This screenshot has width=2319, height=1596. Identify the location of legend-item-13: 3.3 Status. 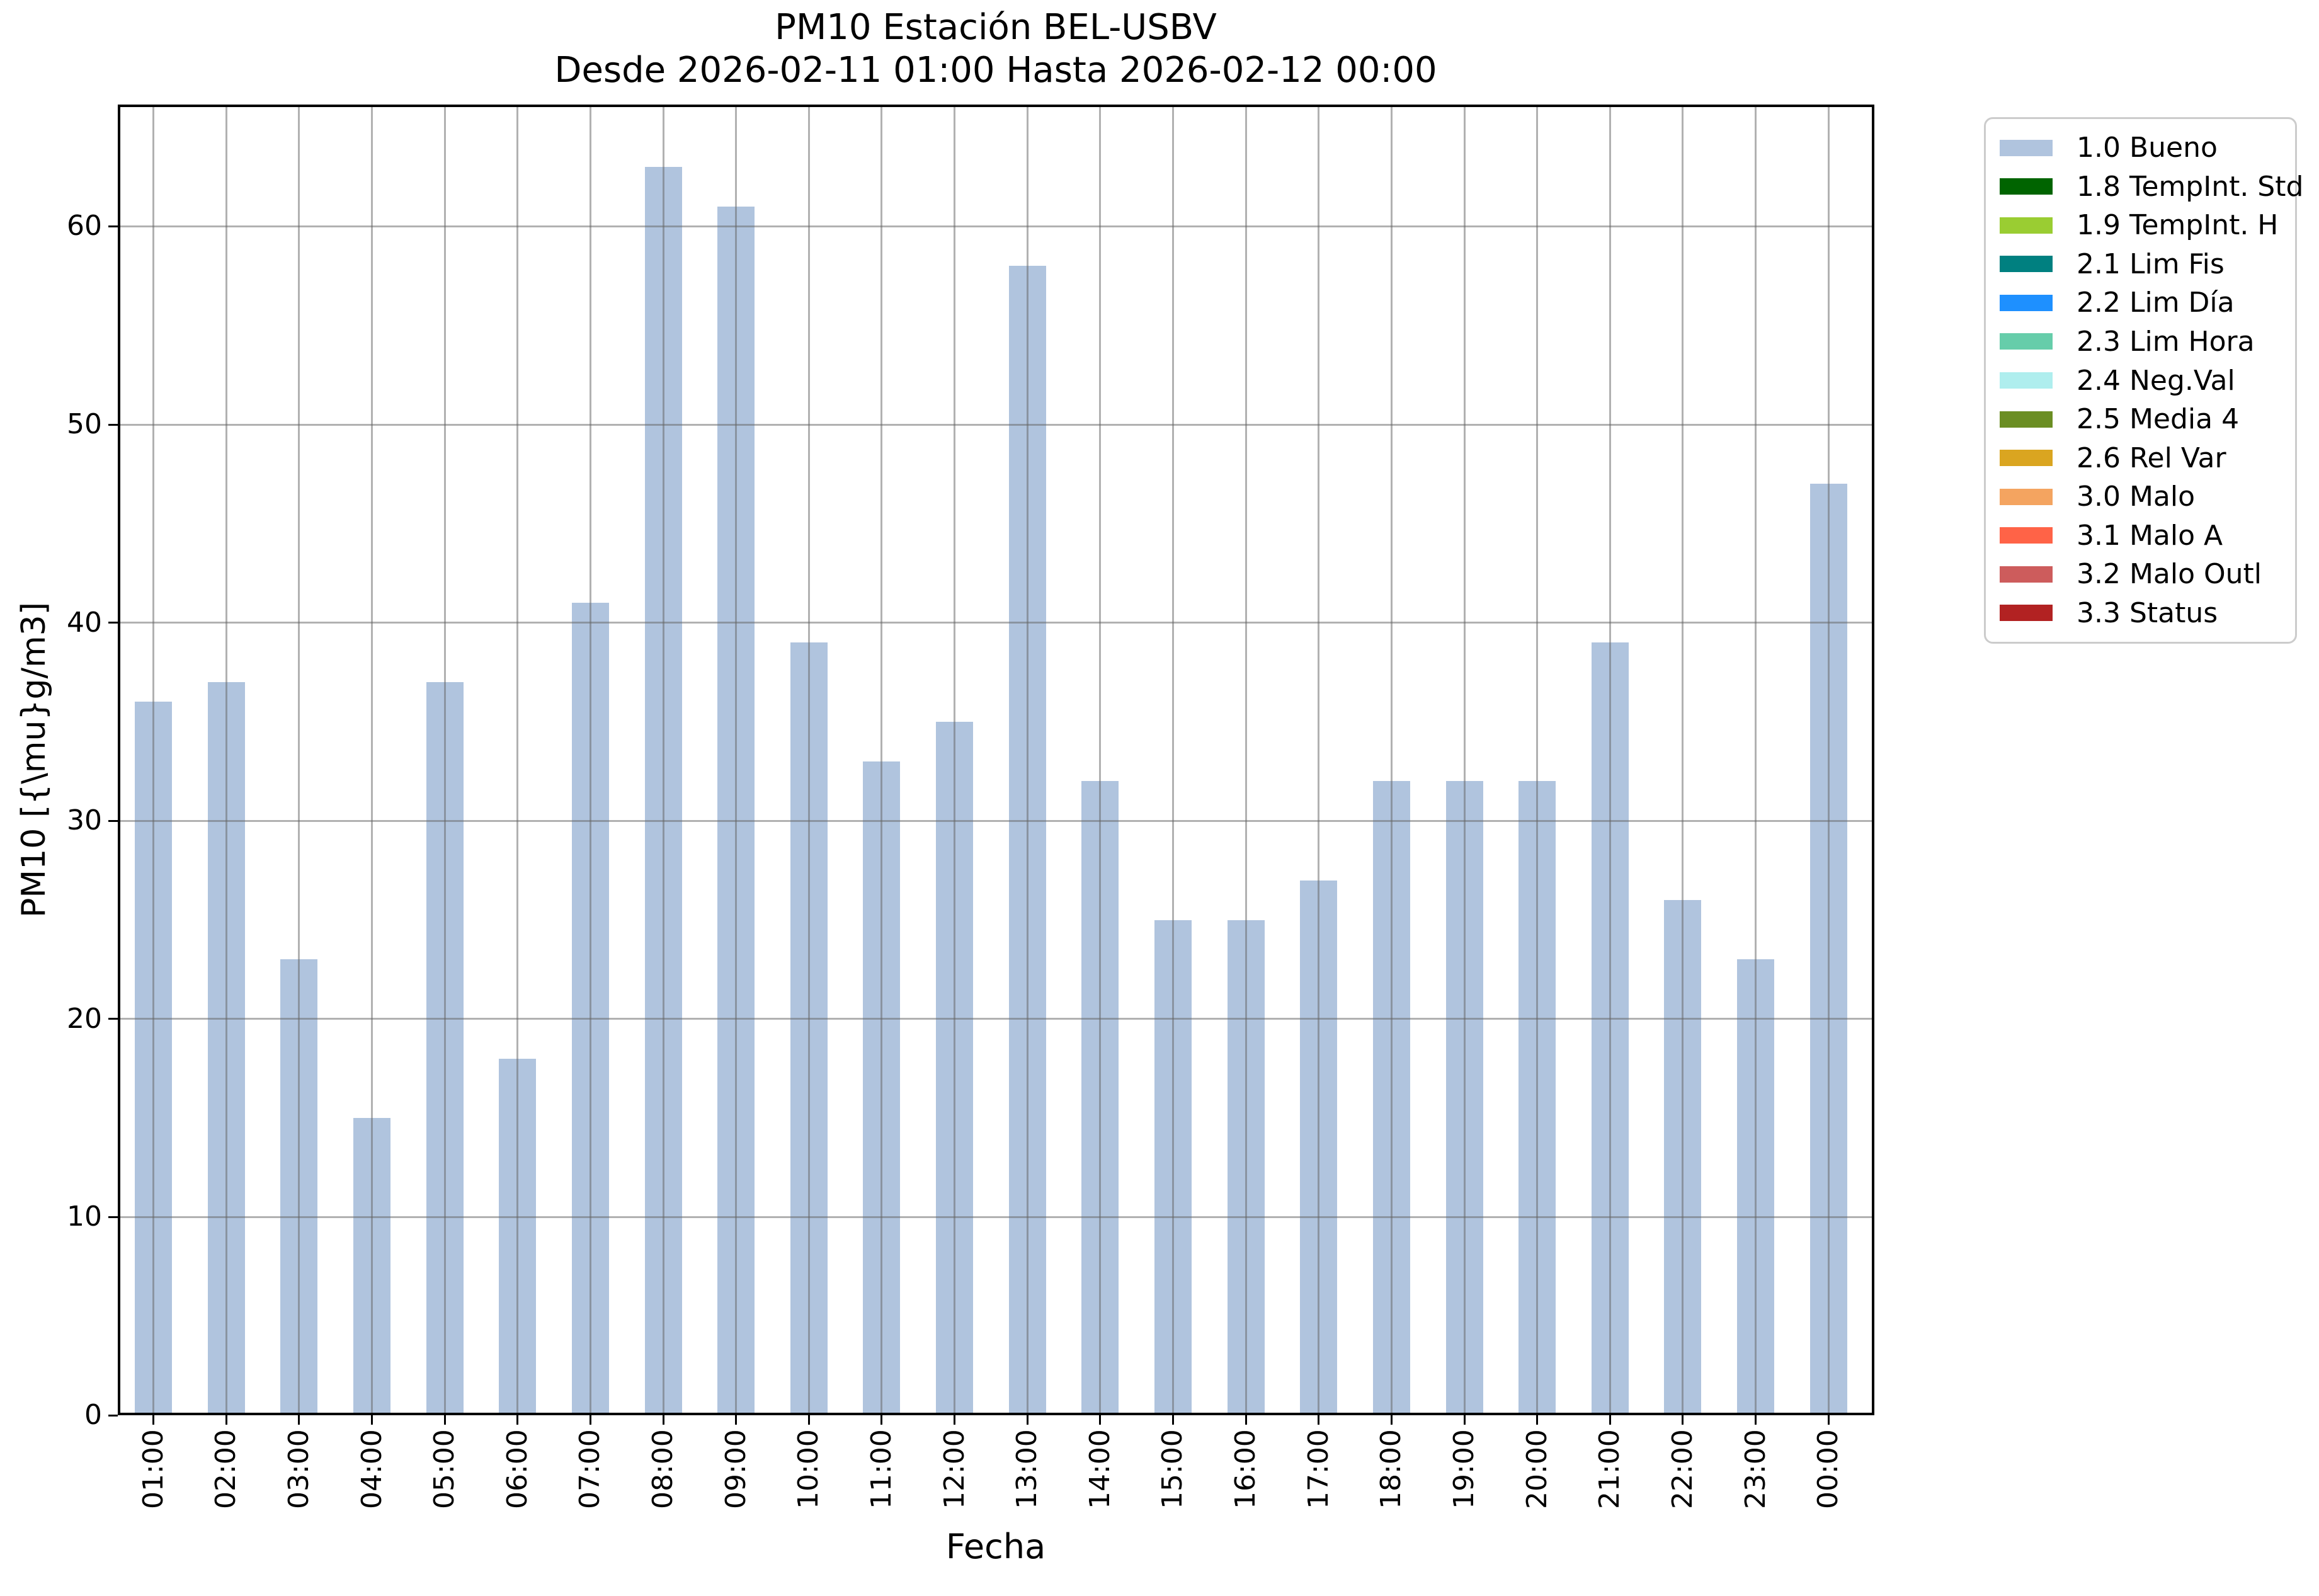
(2140, 612).